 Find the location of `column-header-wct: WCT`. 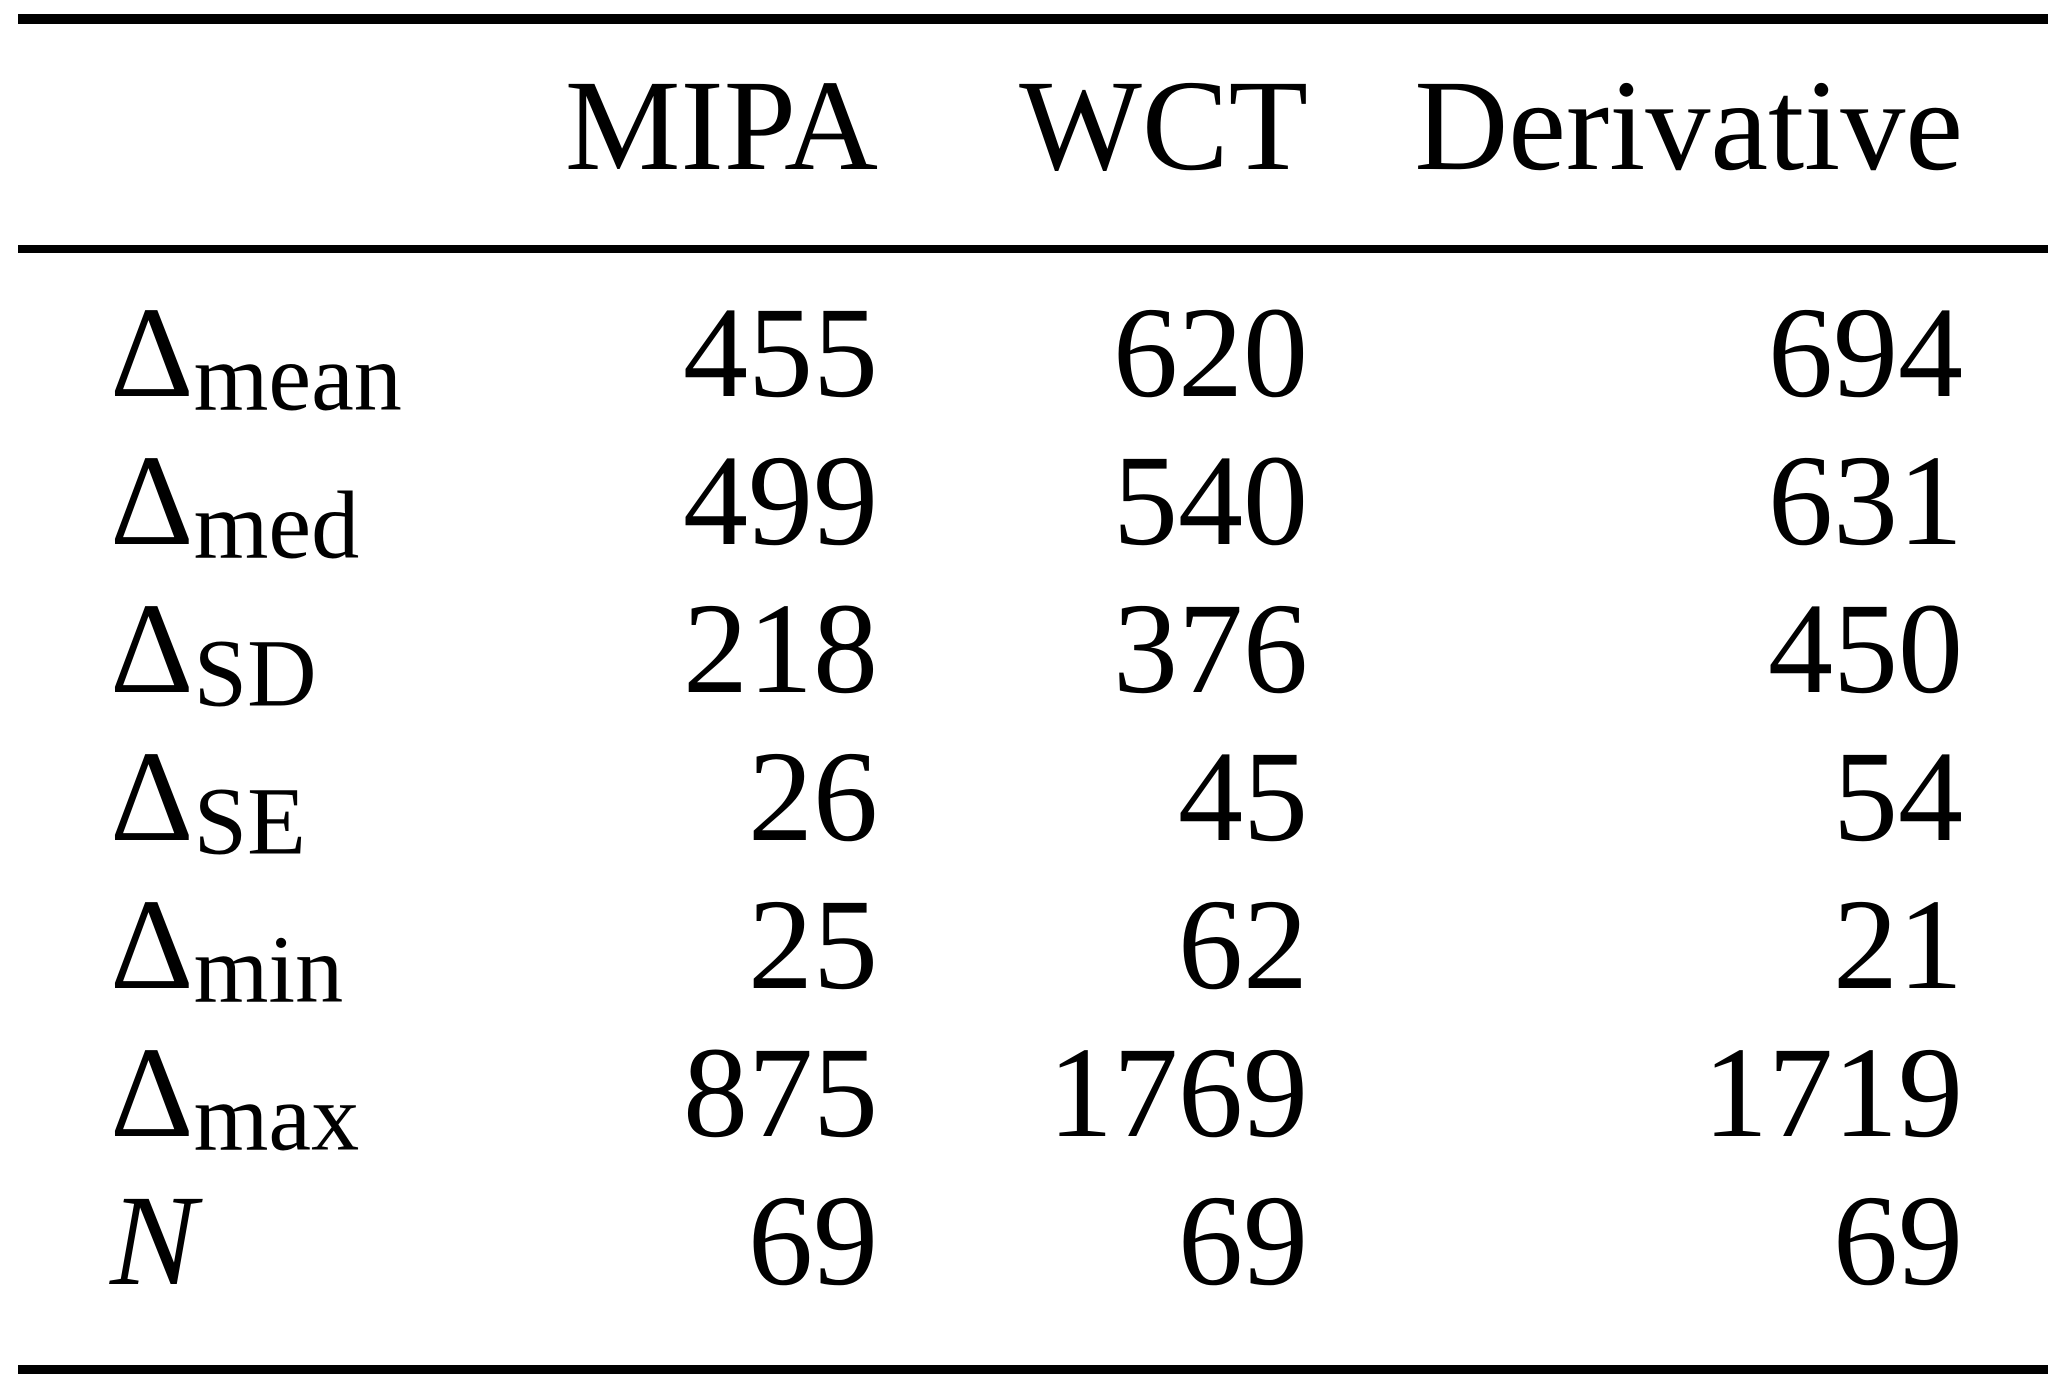

column-header-wct: WCT is located at coordinates (1163, 126).